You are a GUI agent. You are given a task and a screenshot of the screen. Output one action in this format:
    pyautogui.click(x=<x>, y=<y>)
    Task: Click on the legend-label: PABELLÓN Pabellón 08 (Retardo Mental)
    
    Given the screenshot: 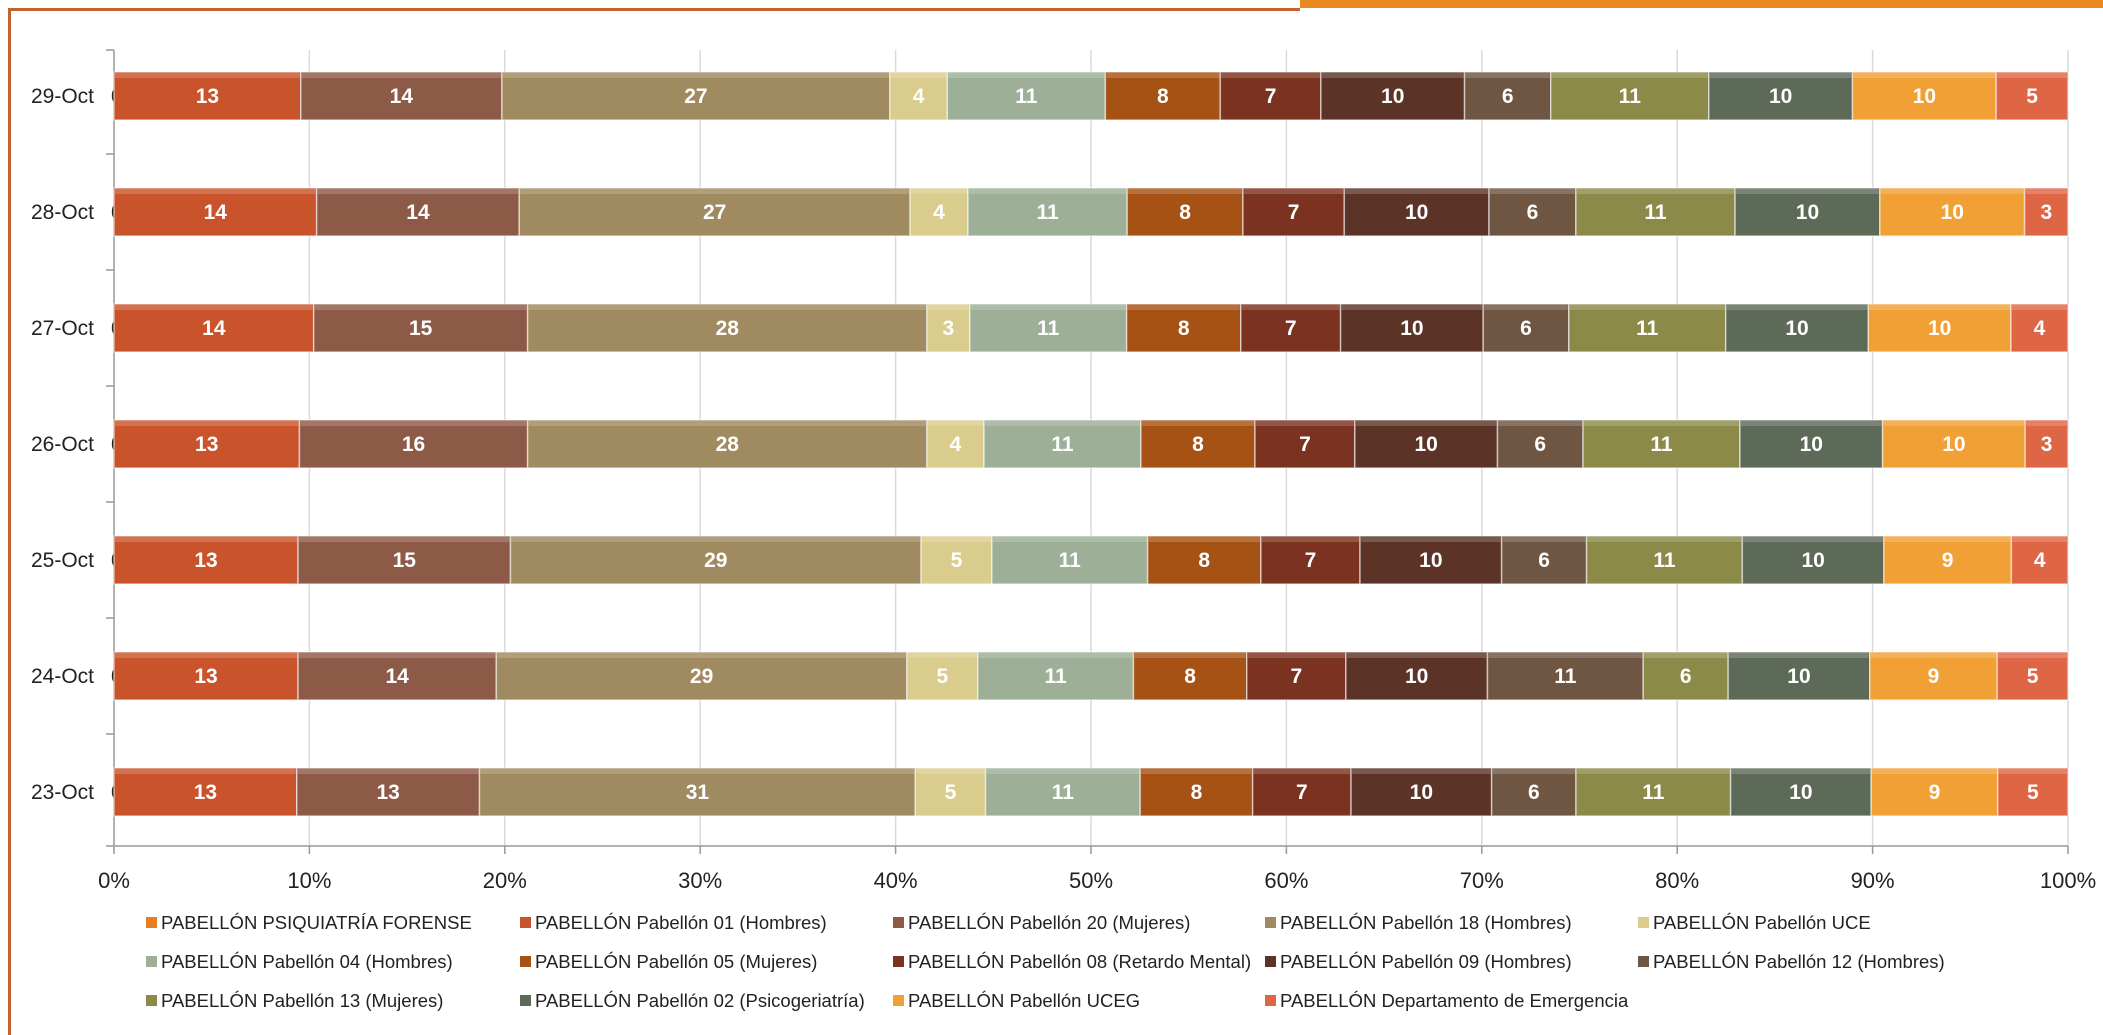 What is the action you would take?
    pyautogui.click(x=1079, y=961)
    